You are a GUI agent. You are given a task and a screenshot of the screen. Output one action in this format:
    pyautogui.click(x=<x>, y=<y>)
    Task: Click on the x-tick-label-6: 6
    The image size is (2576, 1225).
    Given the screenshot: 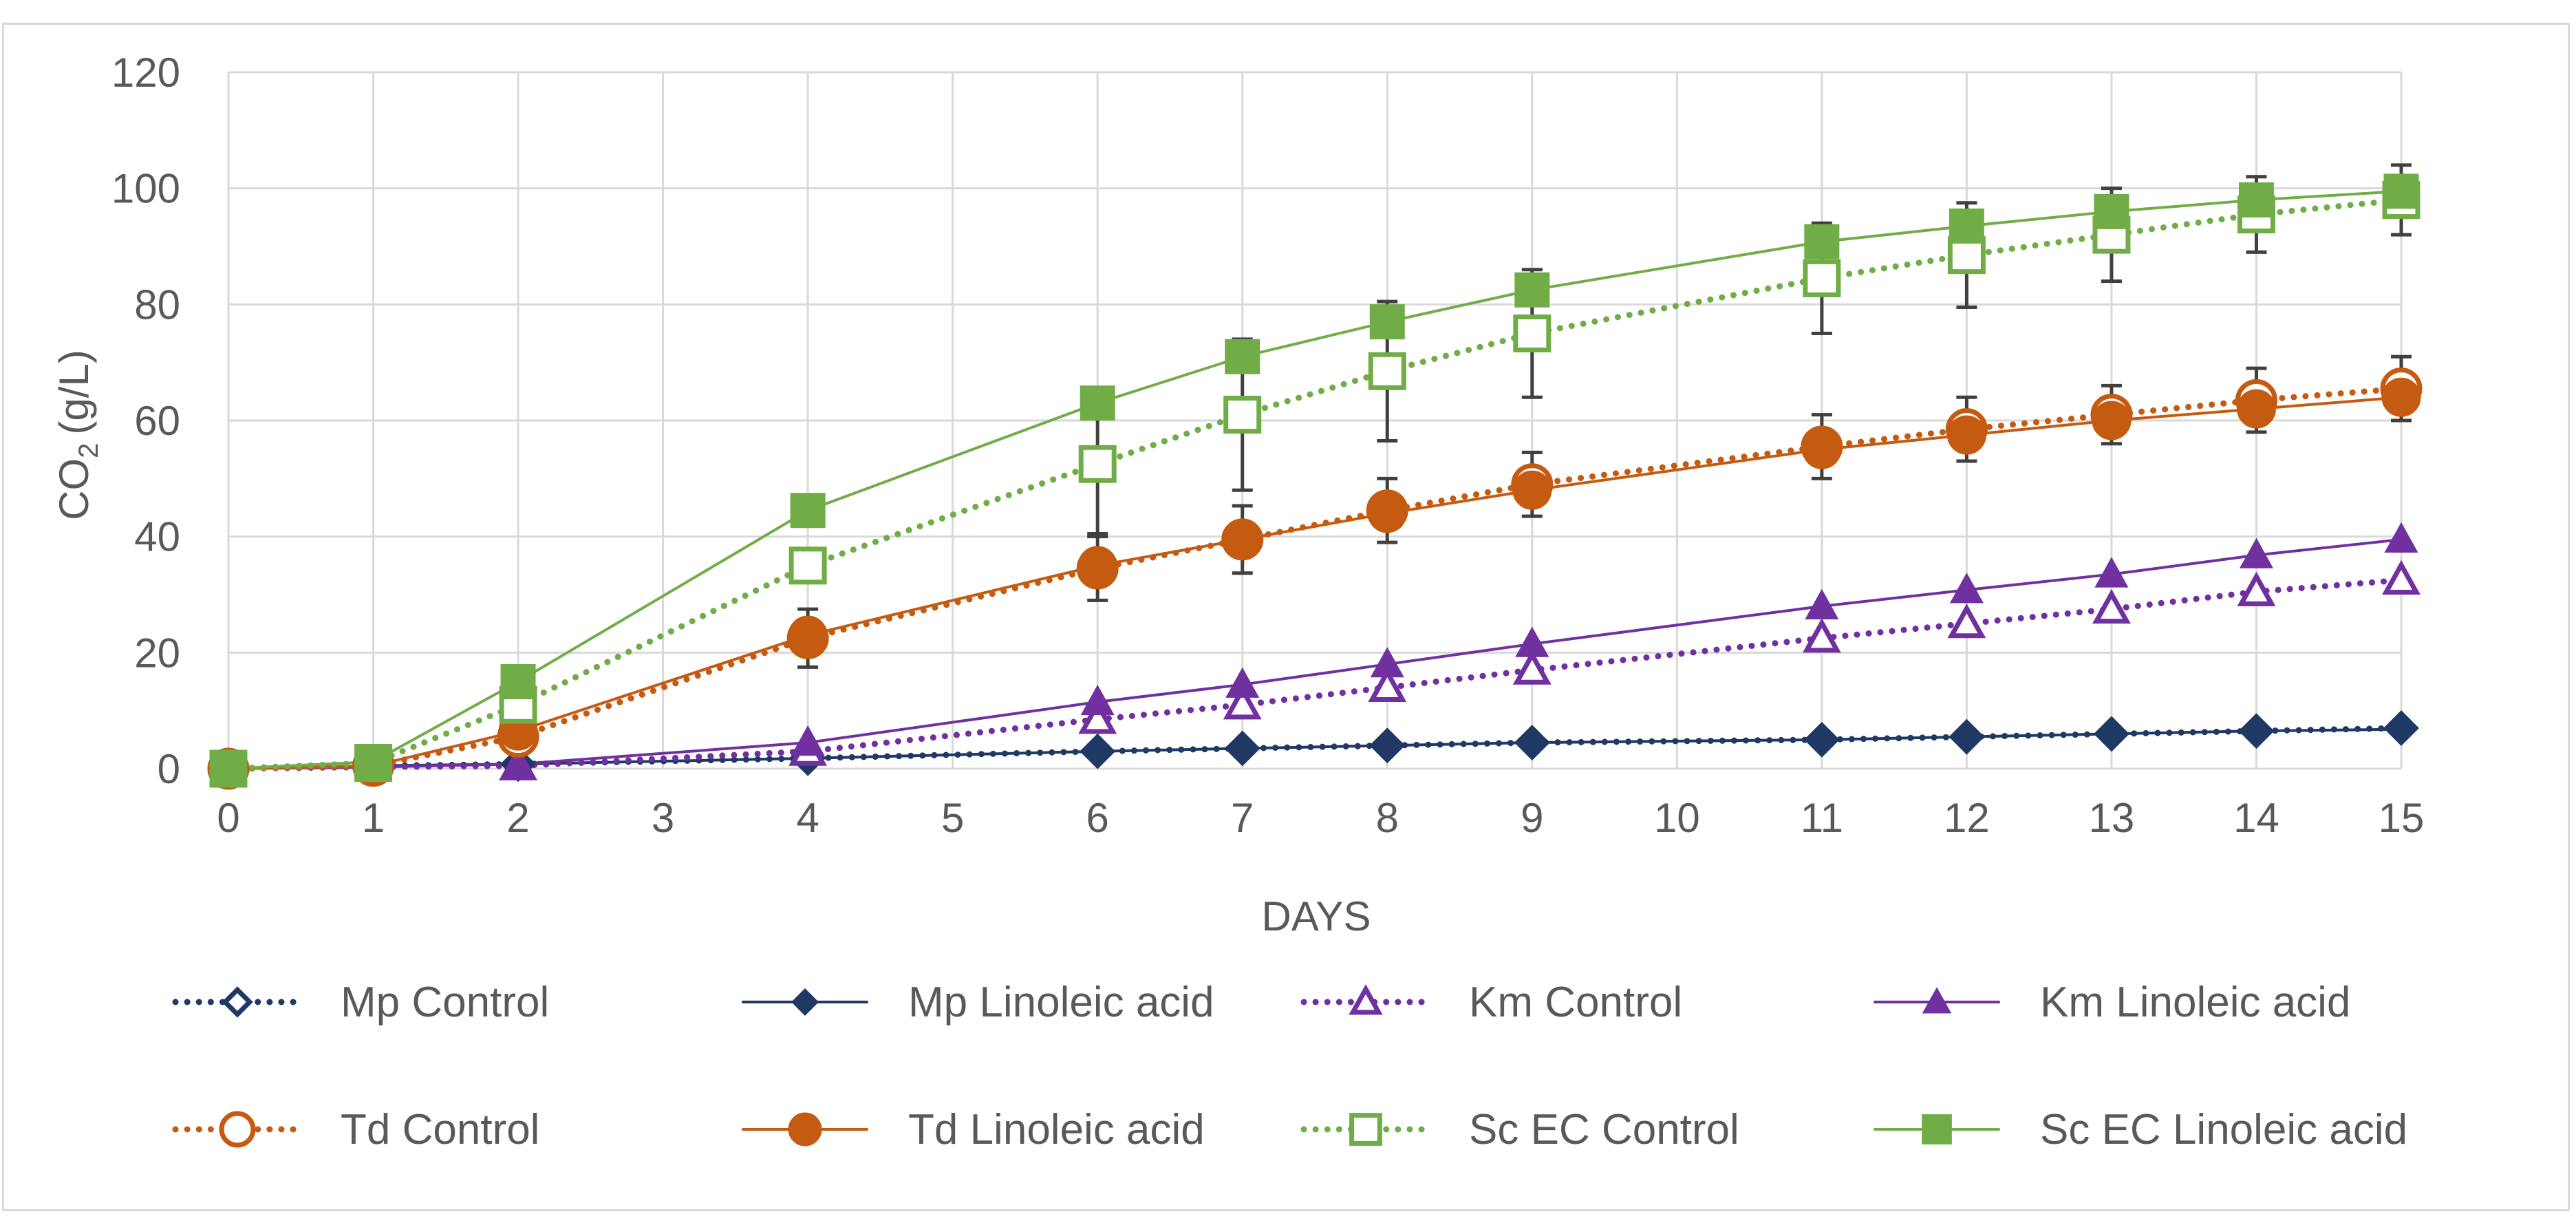 What is the action you would take?
    pyautogui.click(x=1097, y=818)
    